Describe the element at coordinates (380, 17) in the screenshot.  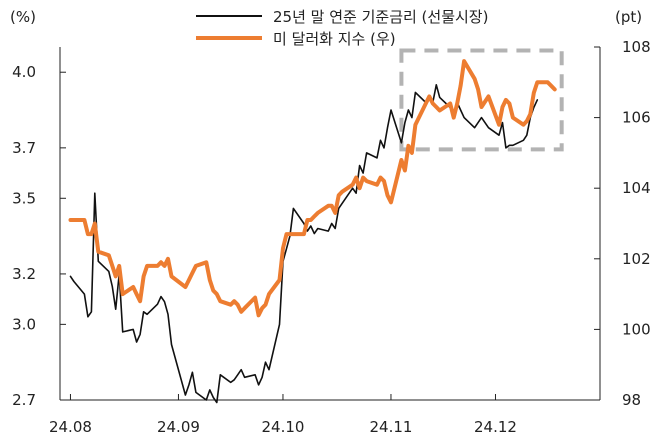
I see `legend-label-rate: 25년 말 연준 기준금리 (선물시장)` at that location.